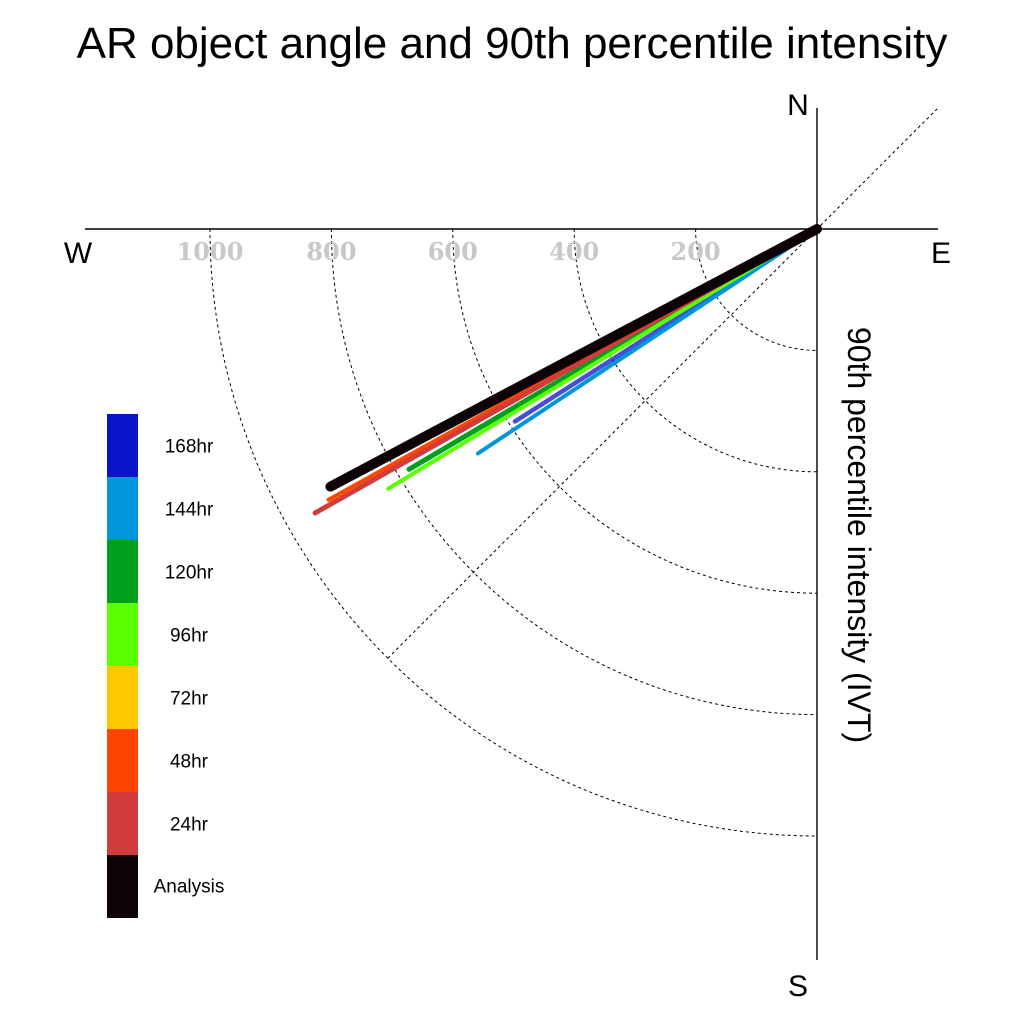 This screenshot has height=1024, width=1024. What do you see at coordinates (817, 229) in the screenshot?
I see `origin-marker` at bounding box center [817, 229].